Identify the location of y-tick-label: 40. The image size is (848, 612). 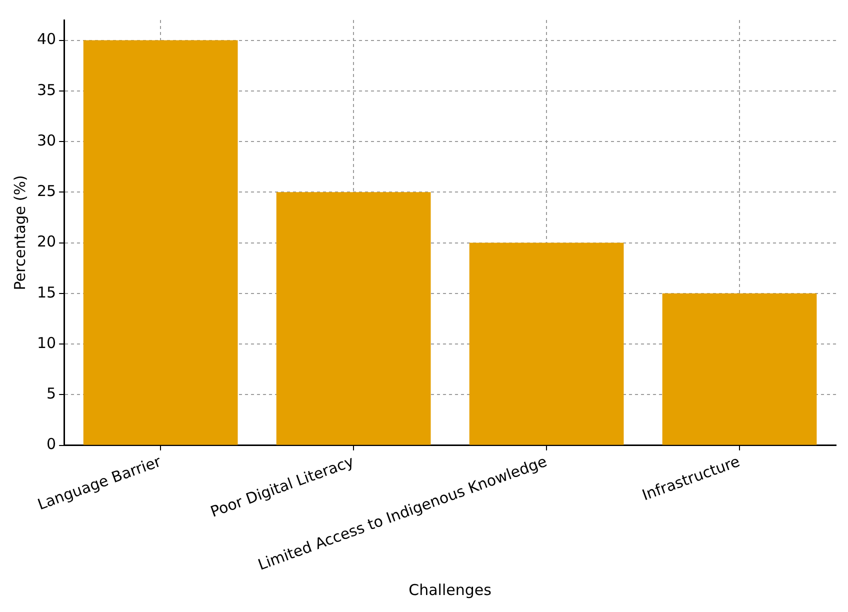
(46, 39).